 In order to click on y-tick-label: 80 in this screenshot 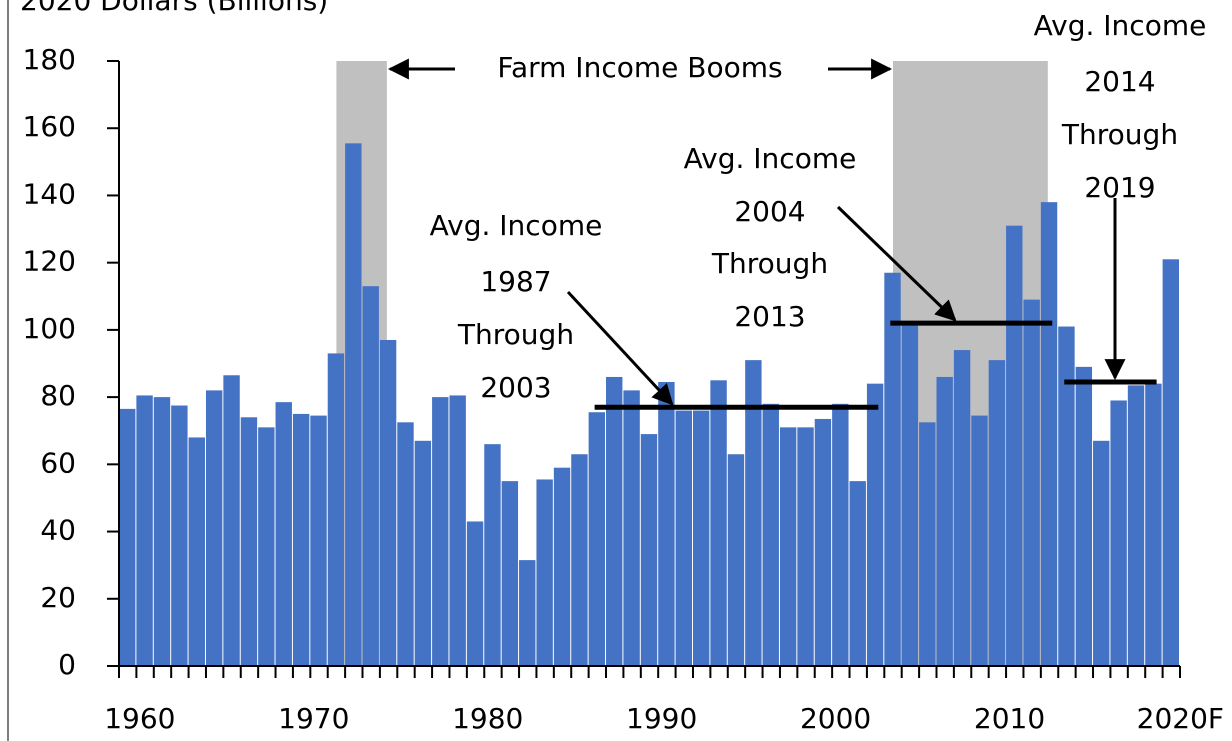, I will do `click(58, 395)`.